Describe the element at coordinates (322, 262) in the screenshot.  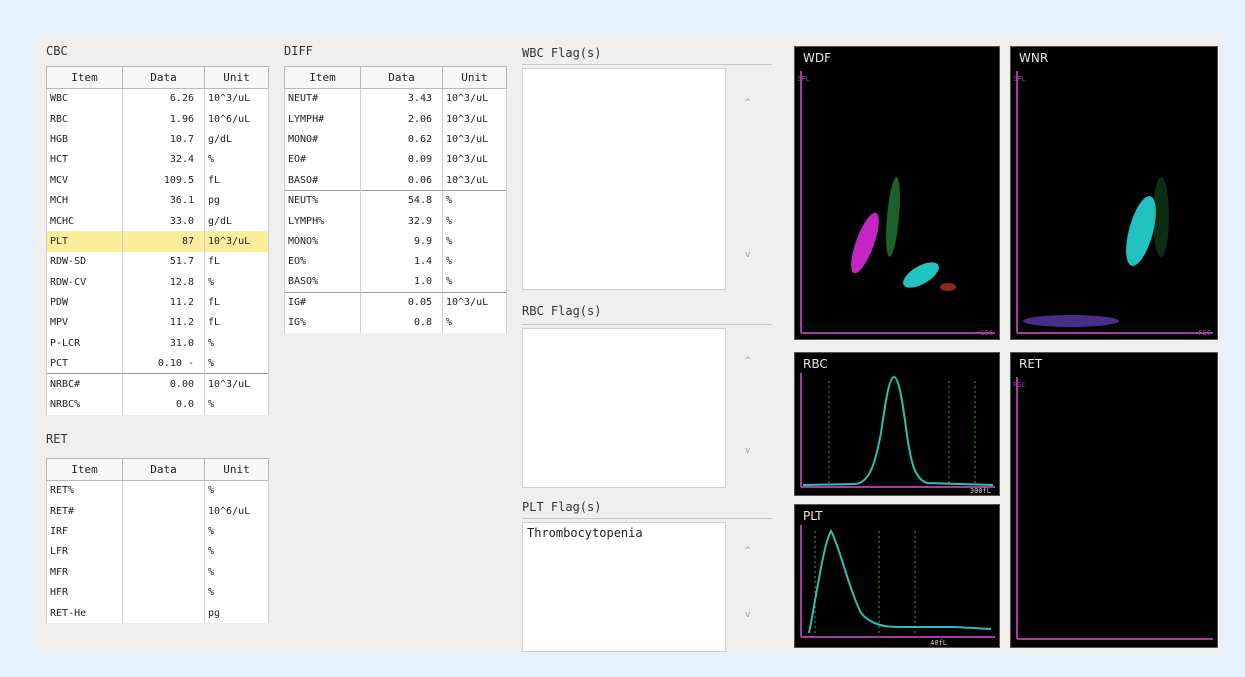
I see `item-cell: EO%` at that location.